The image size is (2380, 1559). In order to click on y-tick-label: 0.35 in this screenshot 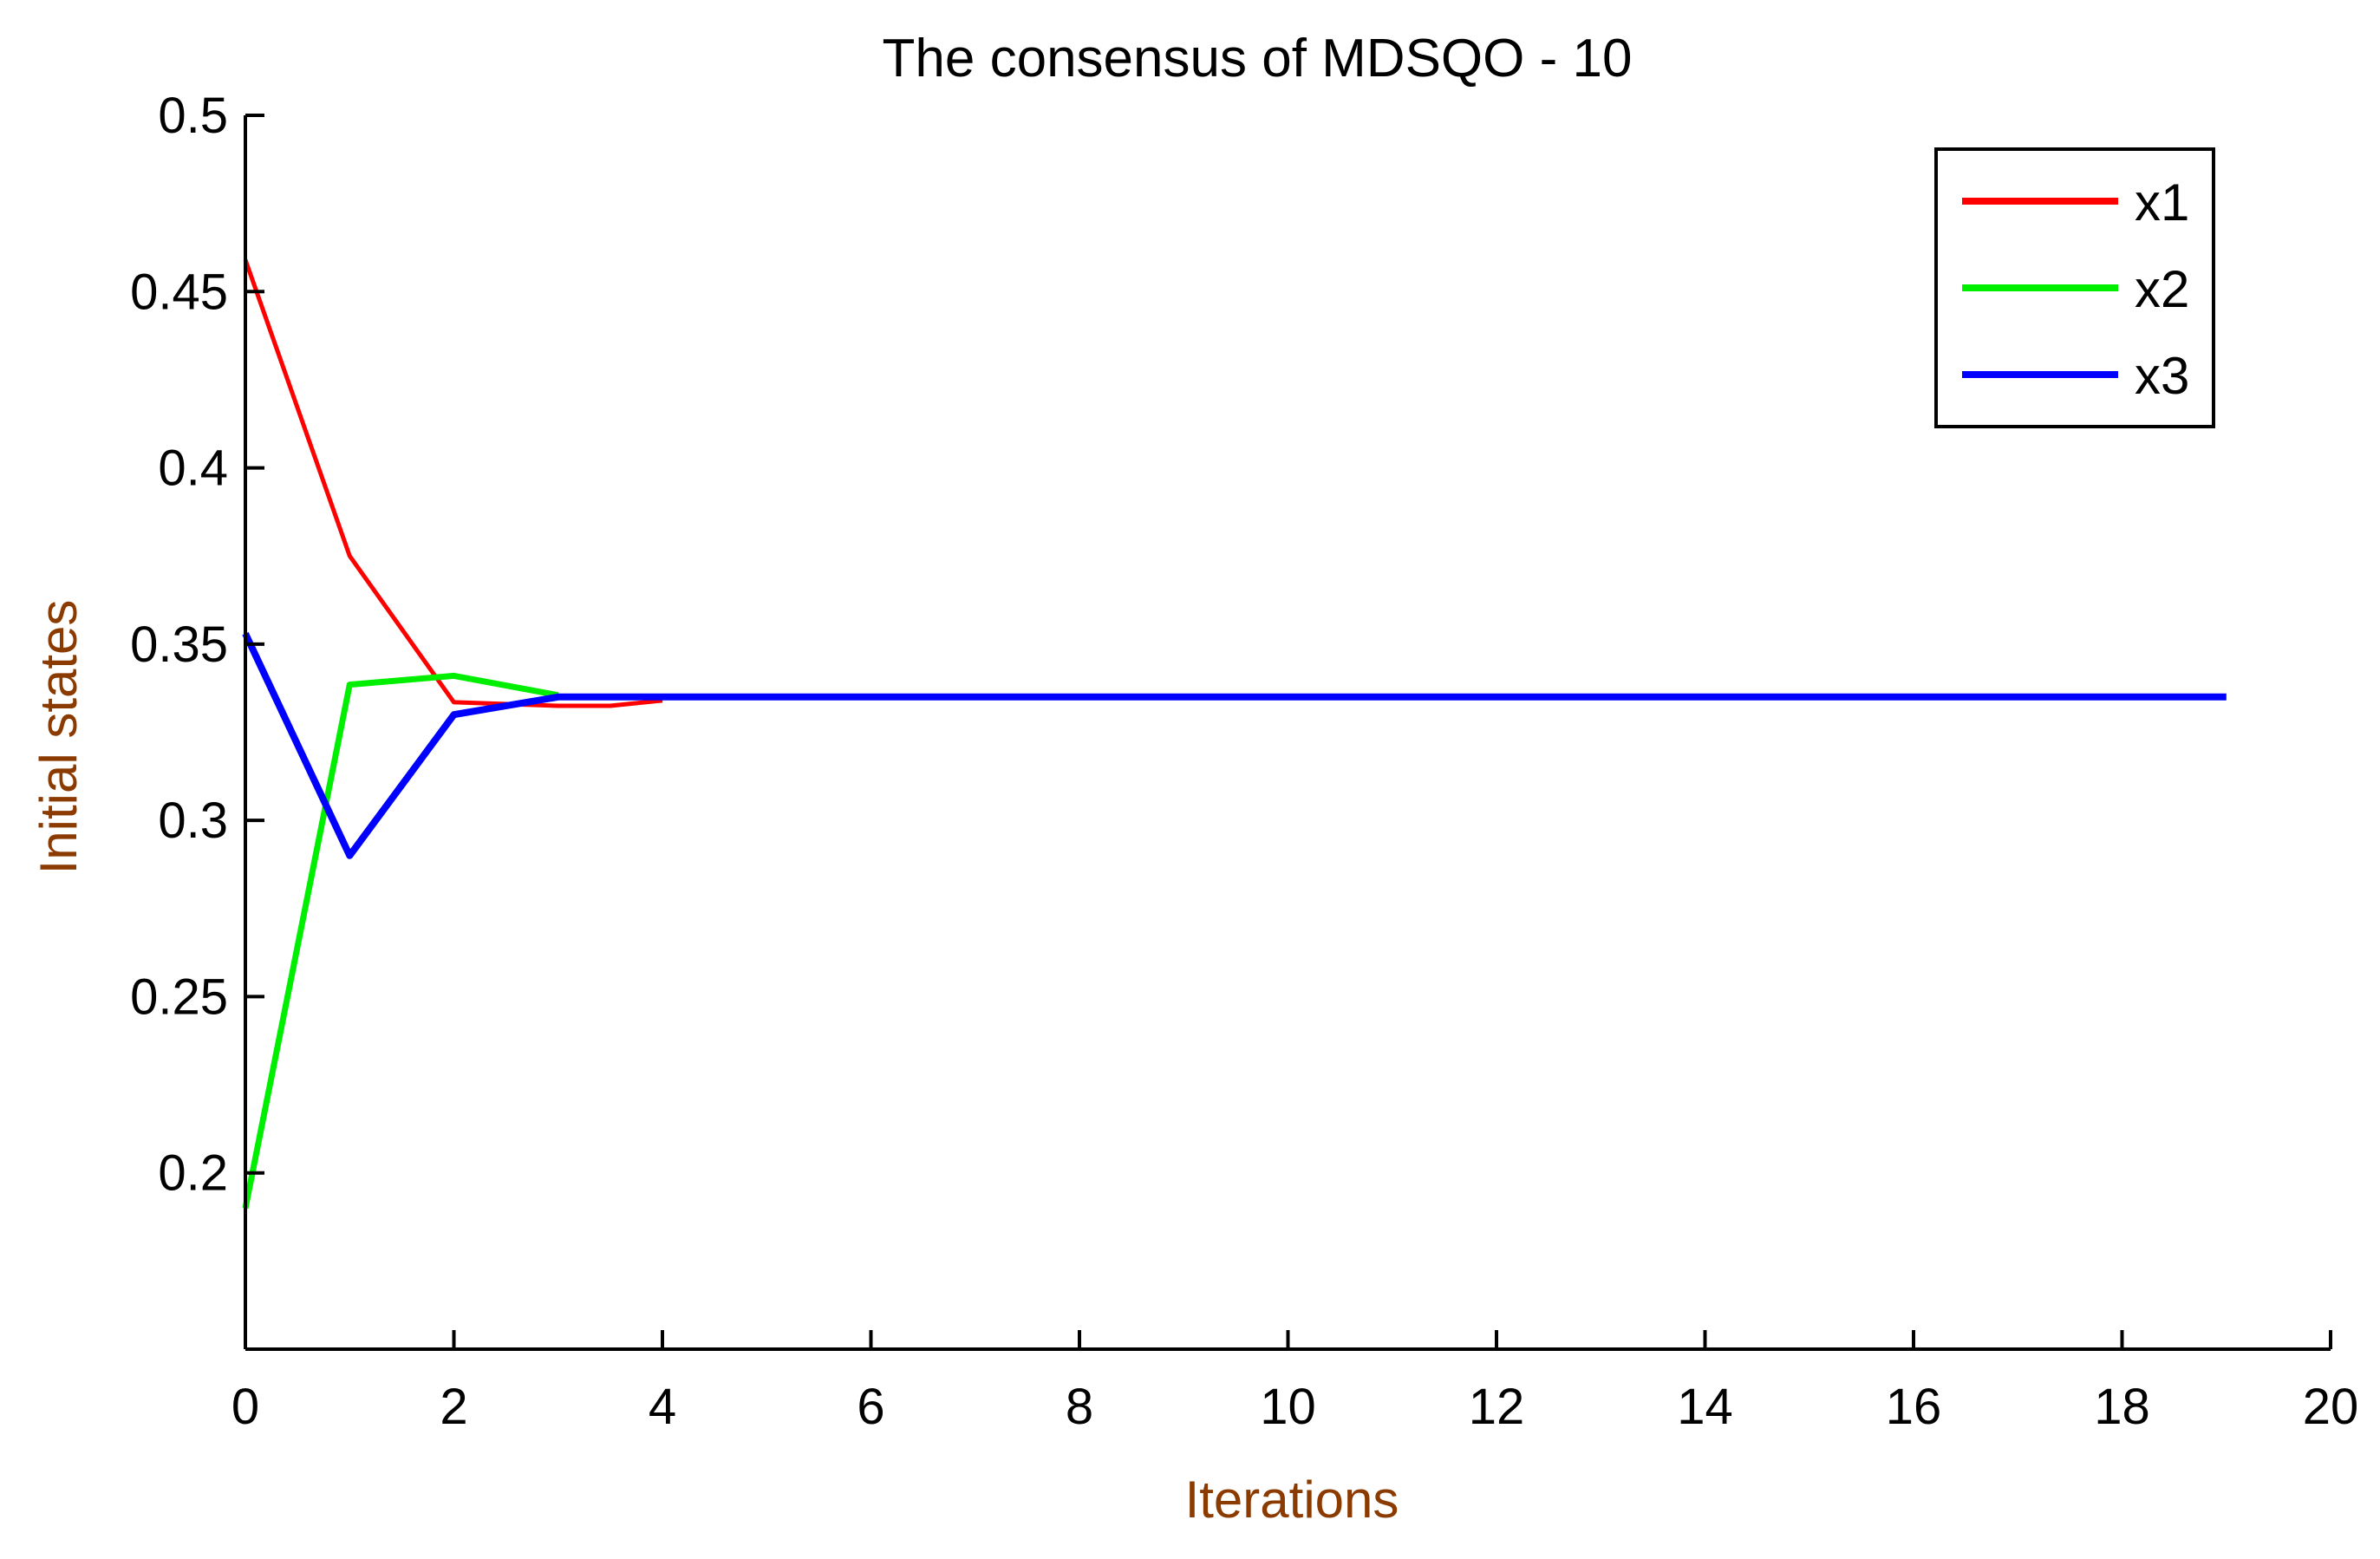, I will do `click(179, 644)`.